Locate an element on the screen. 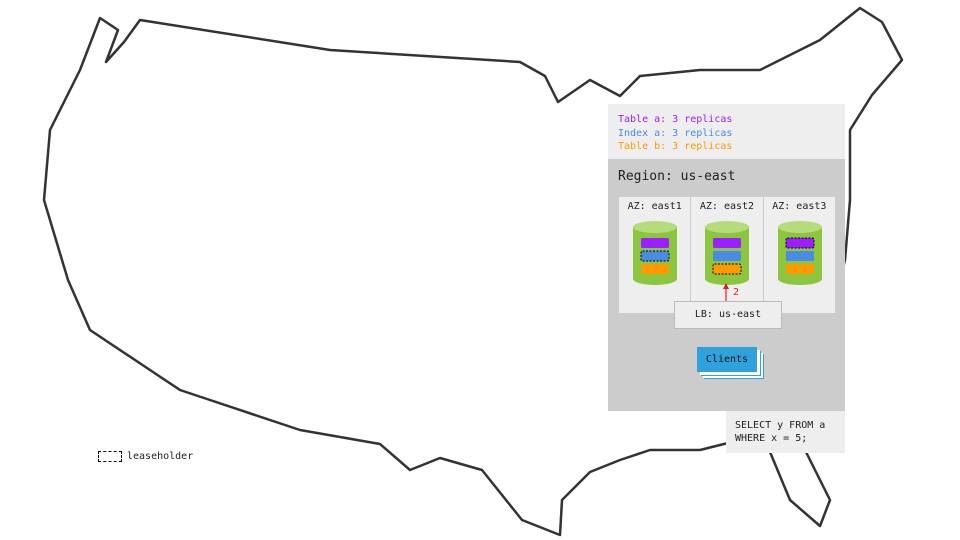 The width and height of the screenshot is (960, 540). az-east3: AZ: east3 is located at coordinates (799, 255).